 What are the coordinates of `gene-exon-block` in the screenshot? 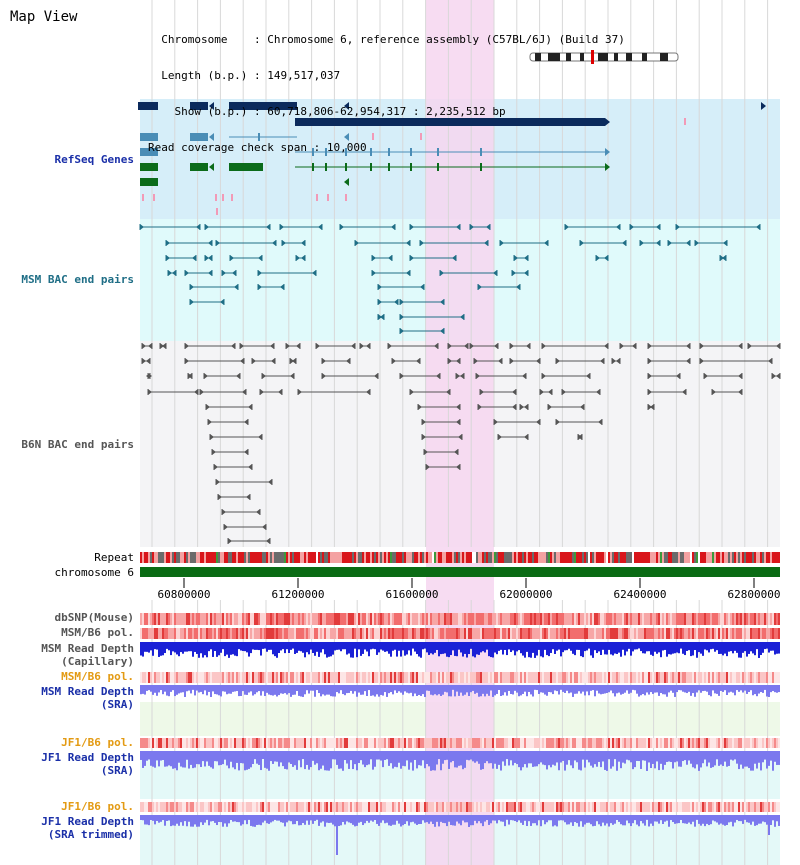 It's located at (149, 152).